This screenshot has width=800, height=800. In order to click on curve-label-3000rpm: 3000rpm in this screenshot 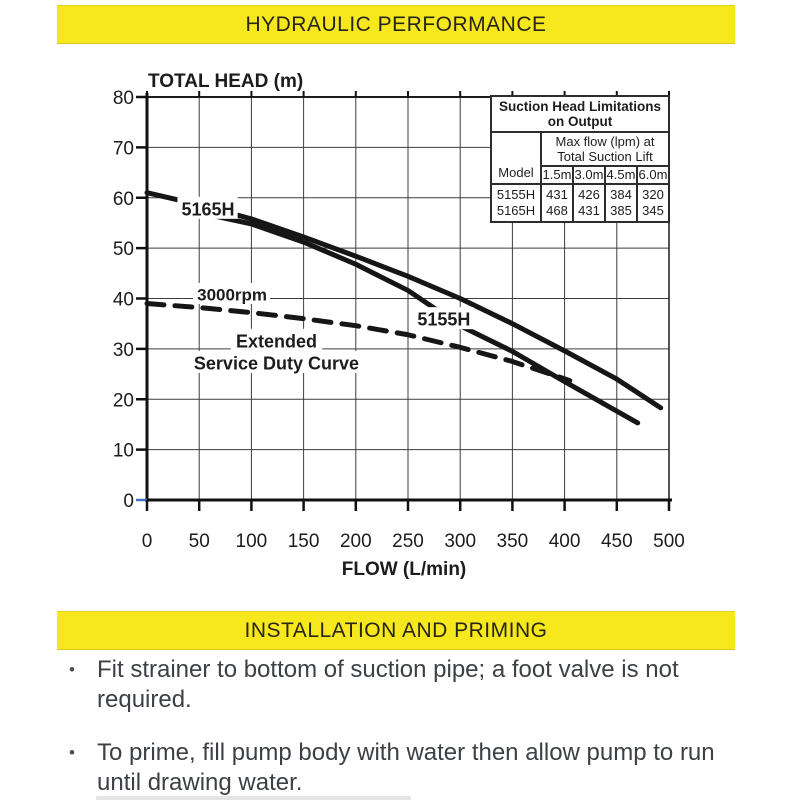, I will do `click(232, 295)`.